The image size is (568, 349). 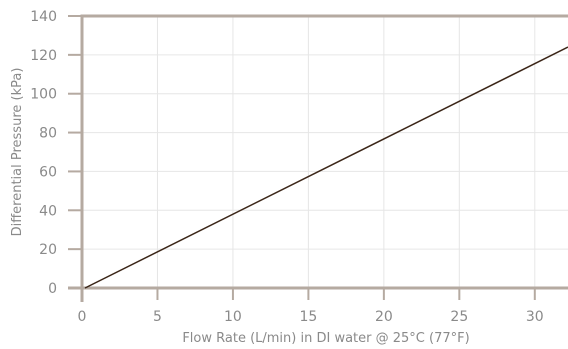 What do you see at coordinates (48, 172) in the screenshot?
I see `y-tick-label: 60` at bounding box center [48, 172].